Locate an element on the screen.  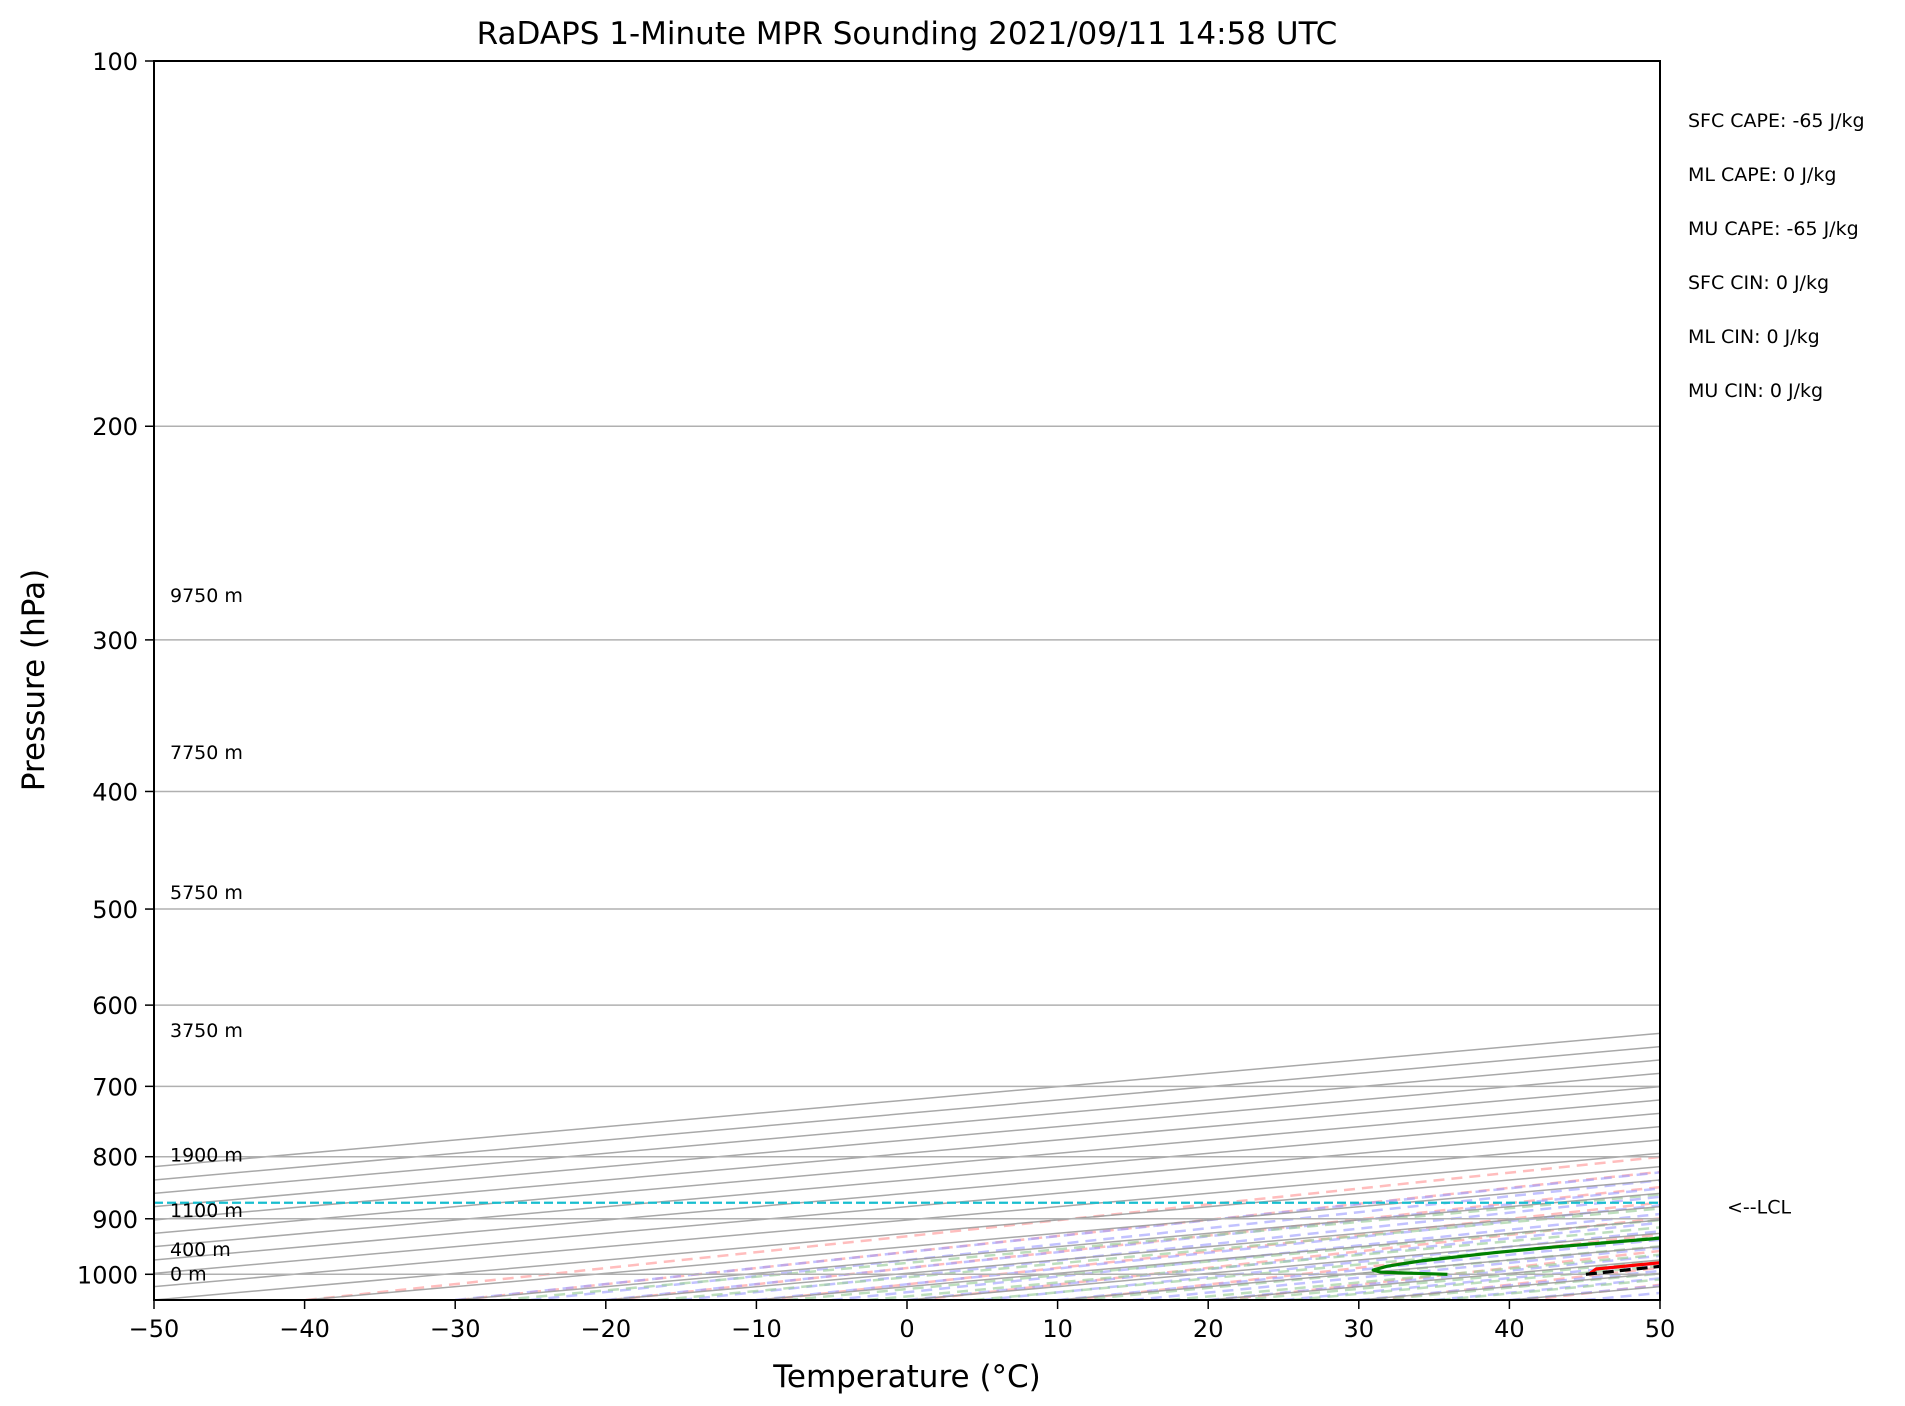
y-tick-label: 300 is located at coordinates (115, 641).